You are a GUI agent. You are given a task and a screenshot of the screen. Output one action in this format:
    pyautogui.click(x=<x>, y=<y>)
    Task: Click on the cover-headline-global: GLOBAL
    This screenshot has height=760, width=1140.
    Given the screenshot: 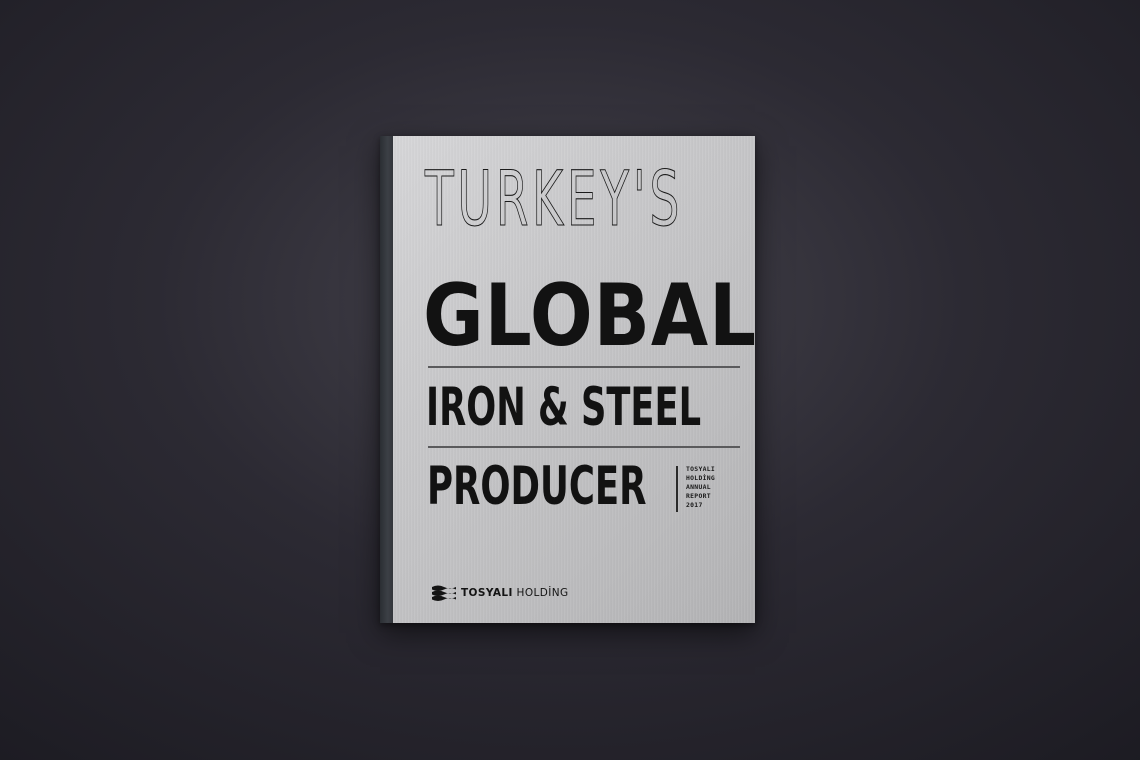 What is the action you would take?
    pyautogui.click(x=589, y=316)
    